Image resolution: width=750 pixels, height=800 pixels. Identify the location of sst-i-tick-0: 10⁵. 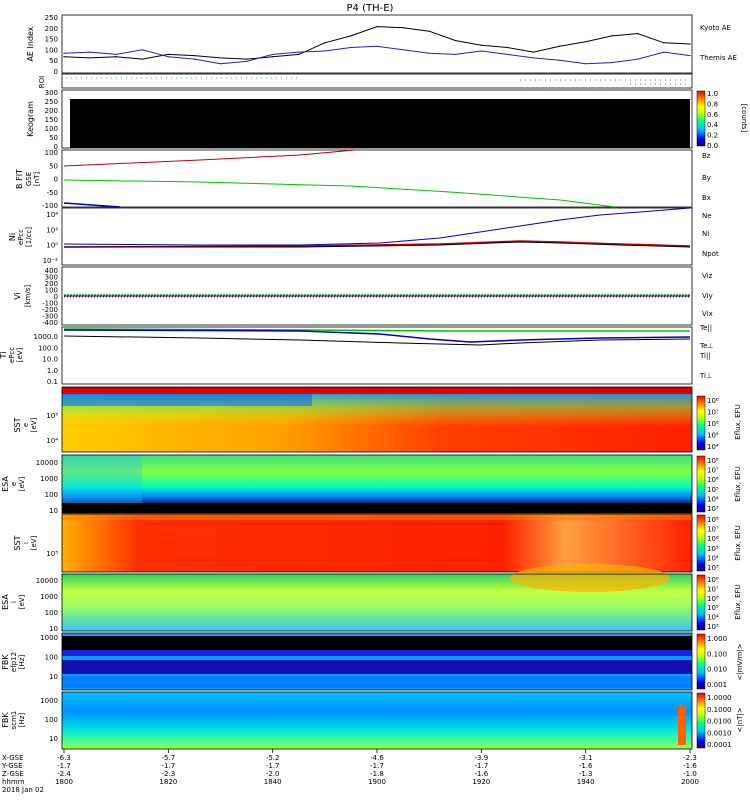
(52, 554).